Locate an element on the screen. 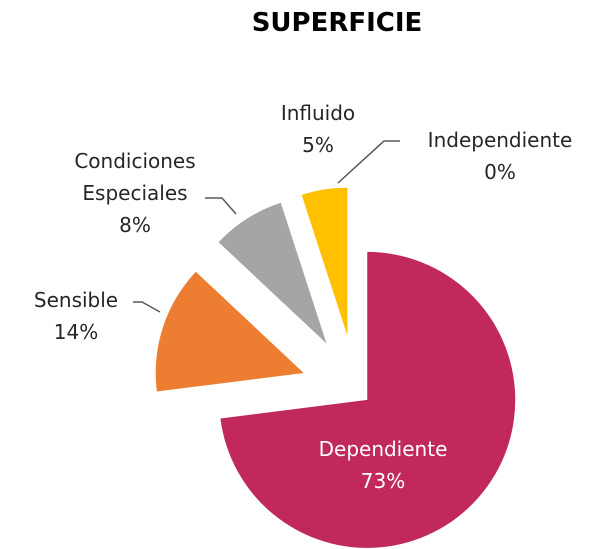 This screenshot has width=603, height=549. data-label: Independiente 0% is located at coordinates (500, 156).